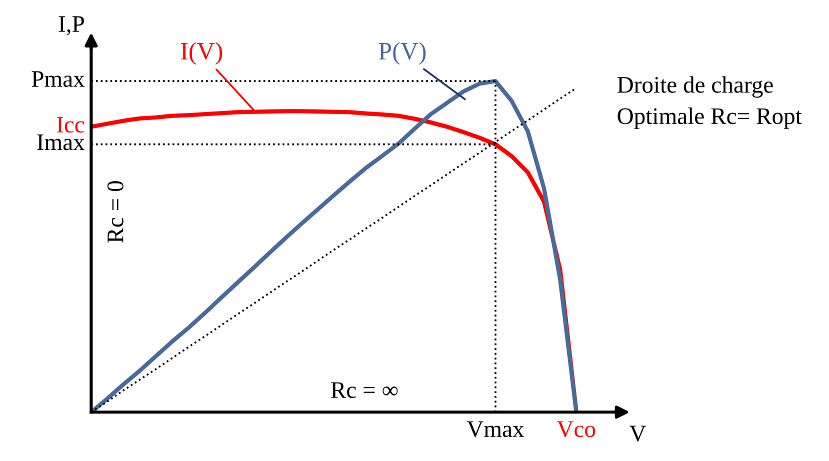 The width and height of the screenshot is (829, 461). Describe the element at coordinates (495, 429) in the screenshot. I see `x-tick-label: Vmax` at that location.